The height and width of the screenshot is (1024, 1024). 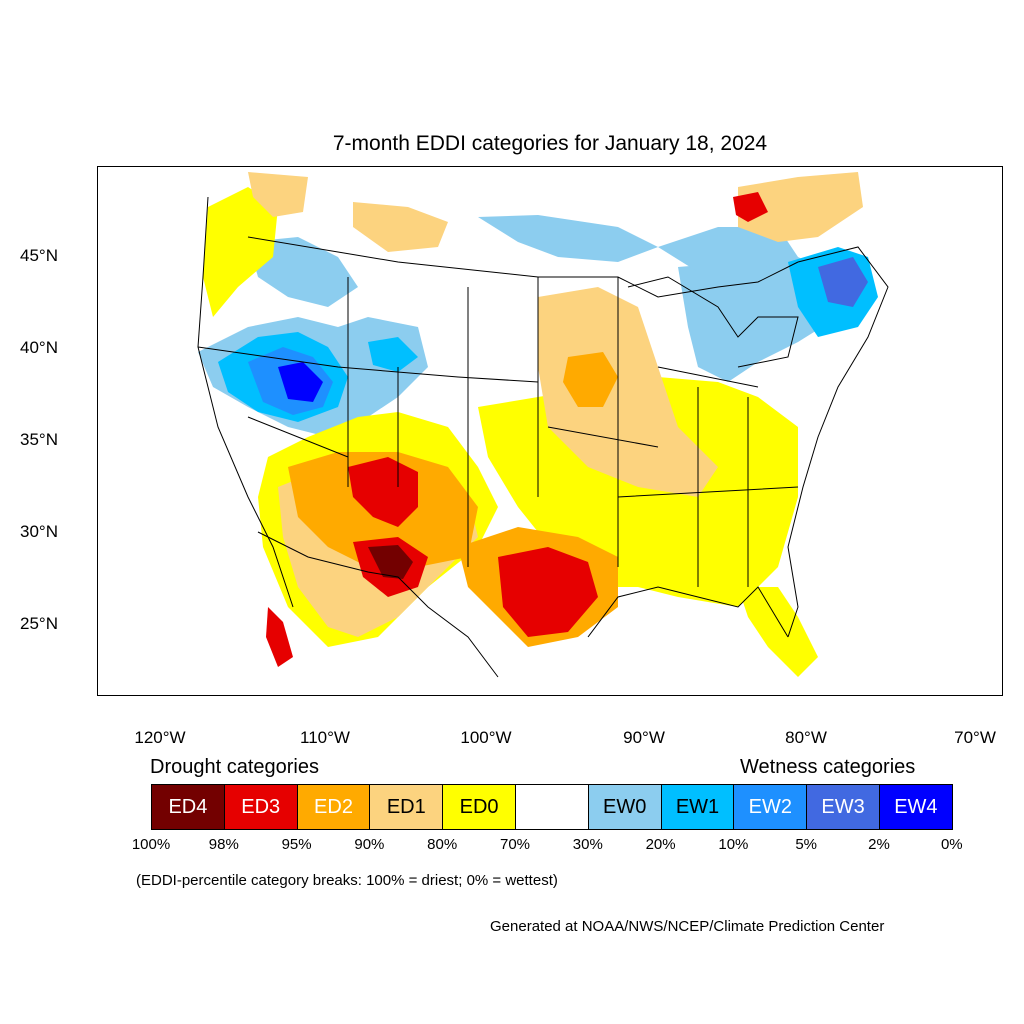 What do you see at coordinates (400, 227) in the screenshot?
I see `dry-north-ed1` at bounding box center [400, 227].